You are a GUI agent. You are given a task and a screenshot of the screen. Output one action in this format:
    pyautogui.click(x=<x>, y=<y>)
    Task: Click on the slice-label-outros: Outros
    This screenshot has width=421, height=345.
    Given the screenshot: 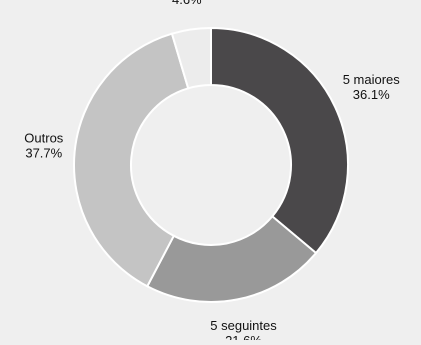 What is the action you would take?
    pyautogui.click(x=44, y=138)
    